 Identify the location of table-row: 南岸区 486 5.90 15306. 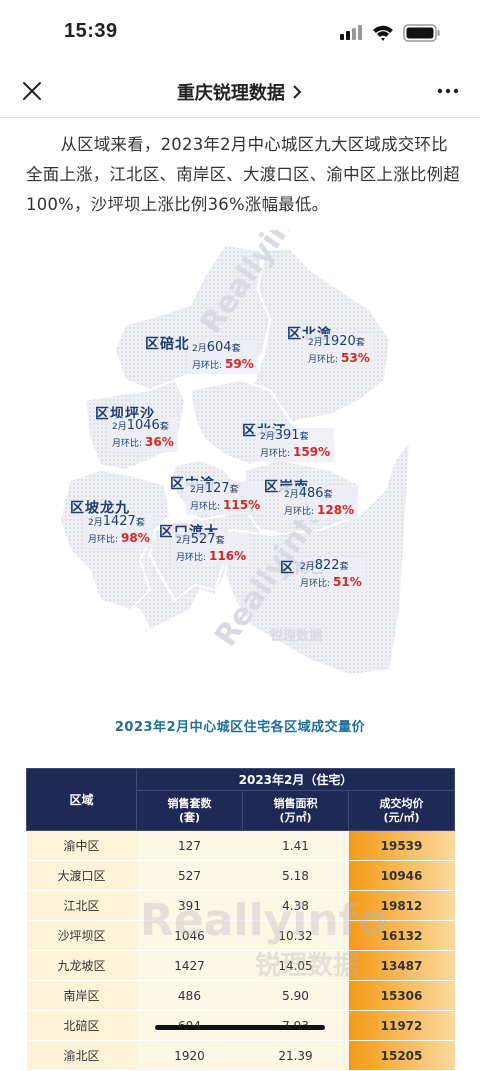
(240, 995).